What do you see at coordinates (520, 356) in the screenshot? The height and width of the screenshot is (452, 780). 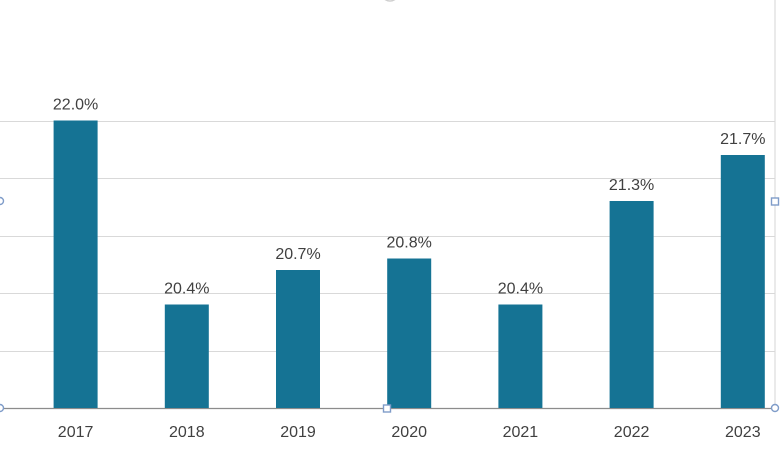 I see `bar-2021` at bounding box center [520, 356].